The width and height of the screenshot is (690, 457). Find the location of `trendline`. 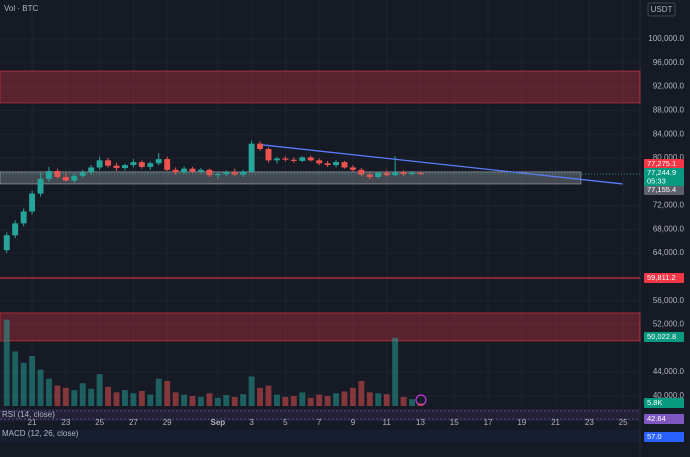

trendline is located at coordinates (442, 164).